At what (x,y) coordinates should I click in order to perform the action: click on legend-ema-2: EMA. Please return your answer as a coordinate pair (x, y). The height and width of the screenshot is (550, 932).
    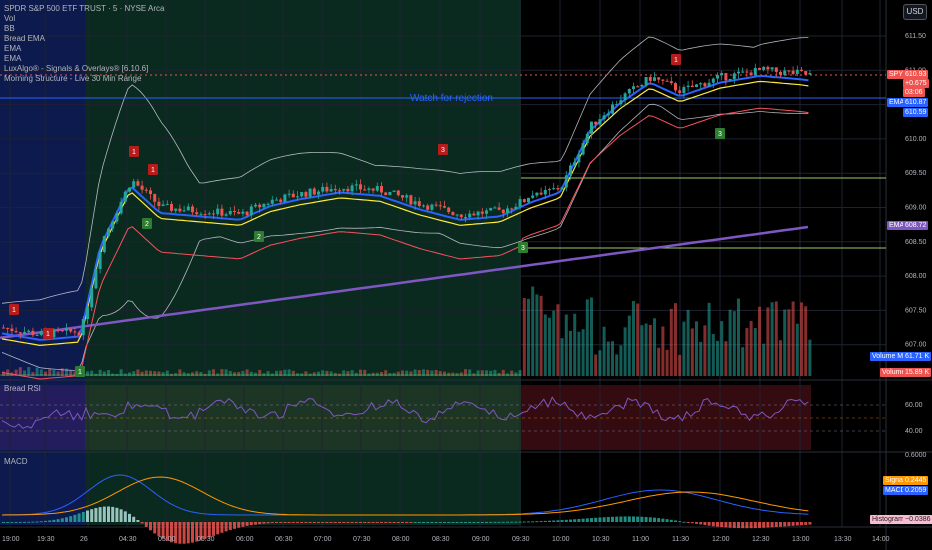
    Looking at the image, I should click on (13, 58).